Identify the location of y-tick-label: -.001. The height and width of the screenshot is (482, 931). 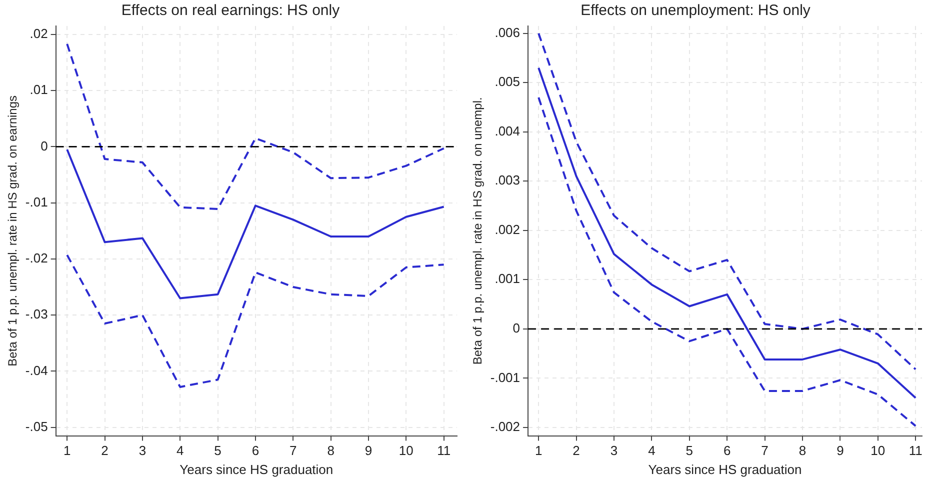
(505, 377).